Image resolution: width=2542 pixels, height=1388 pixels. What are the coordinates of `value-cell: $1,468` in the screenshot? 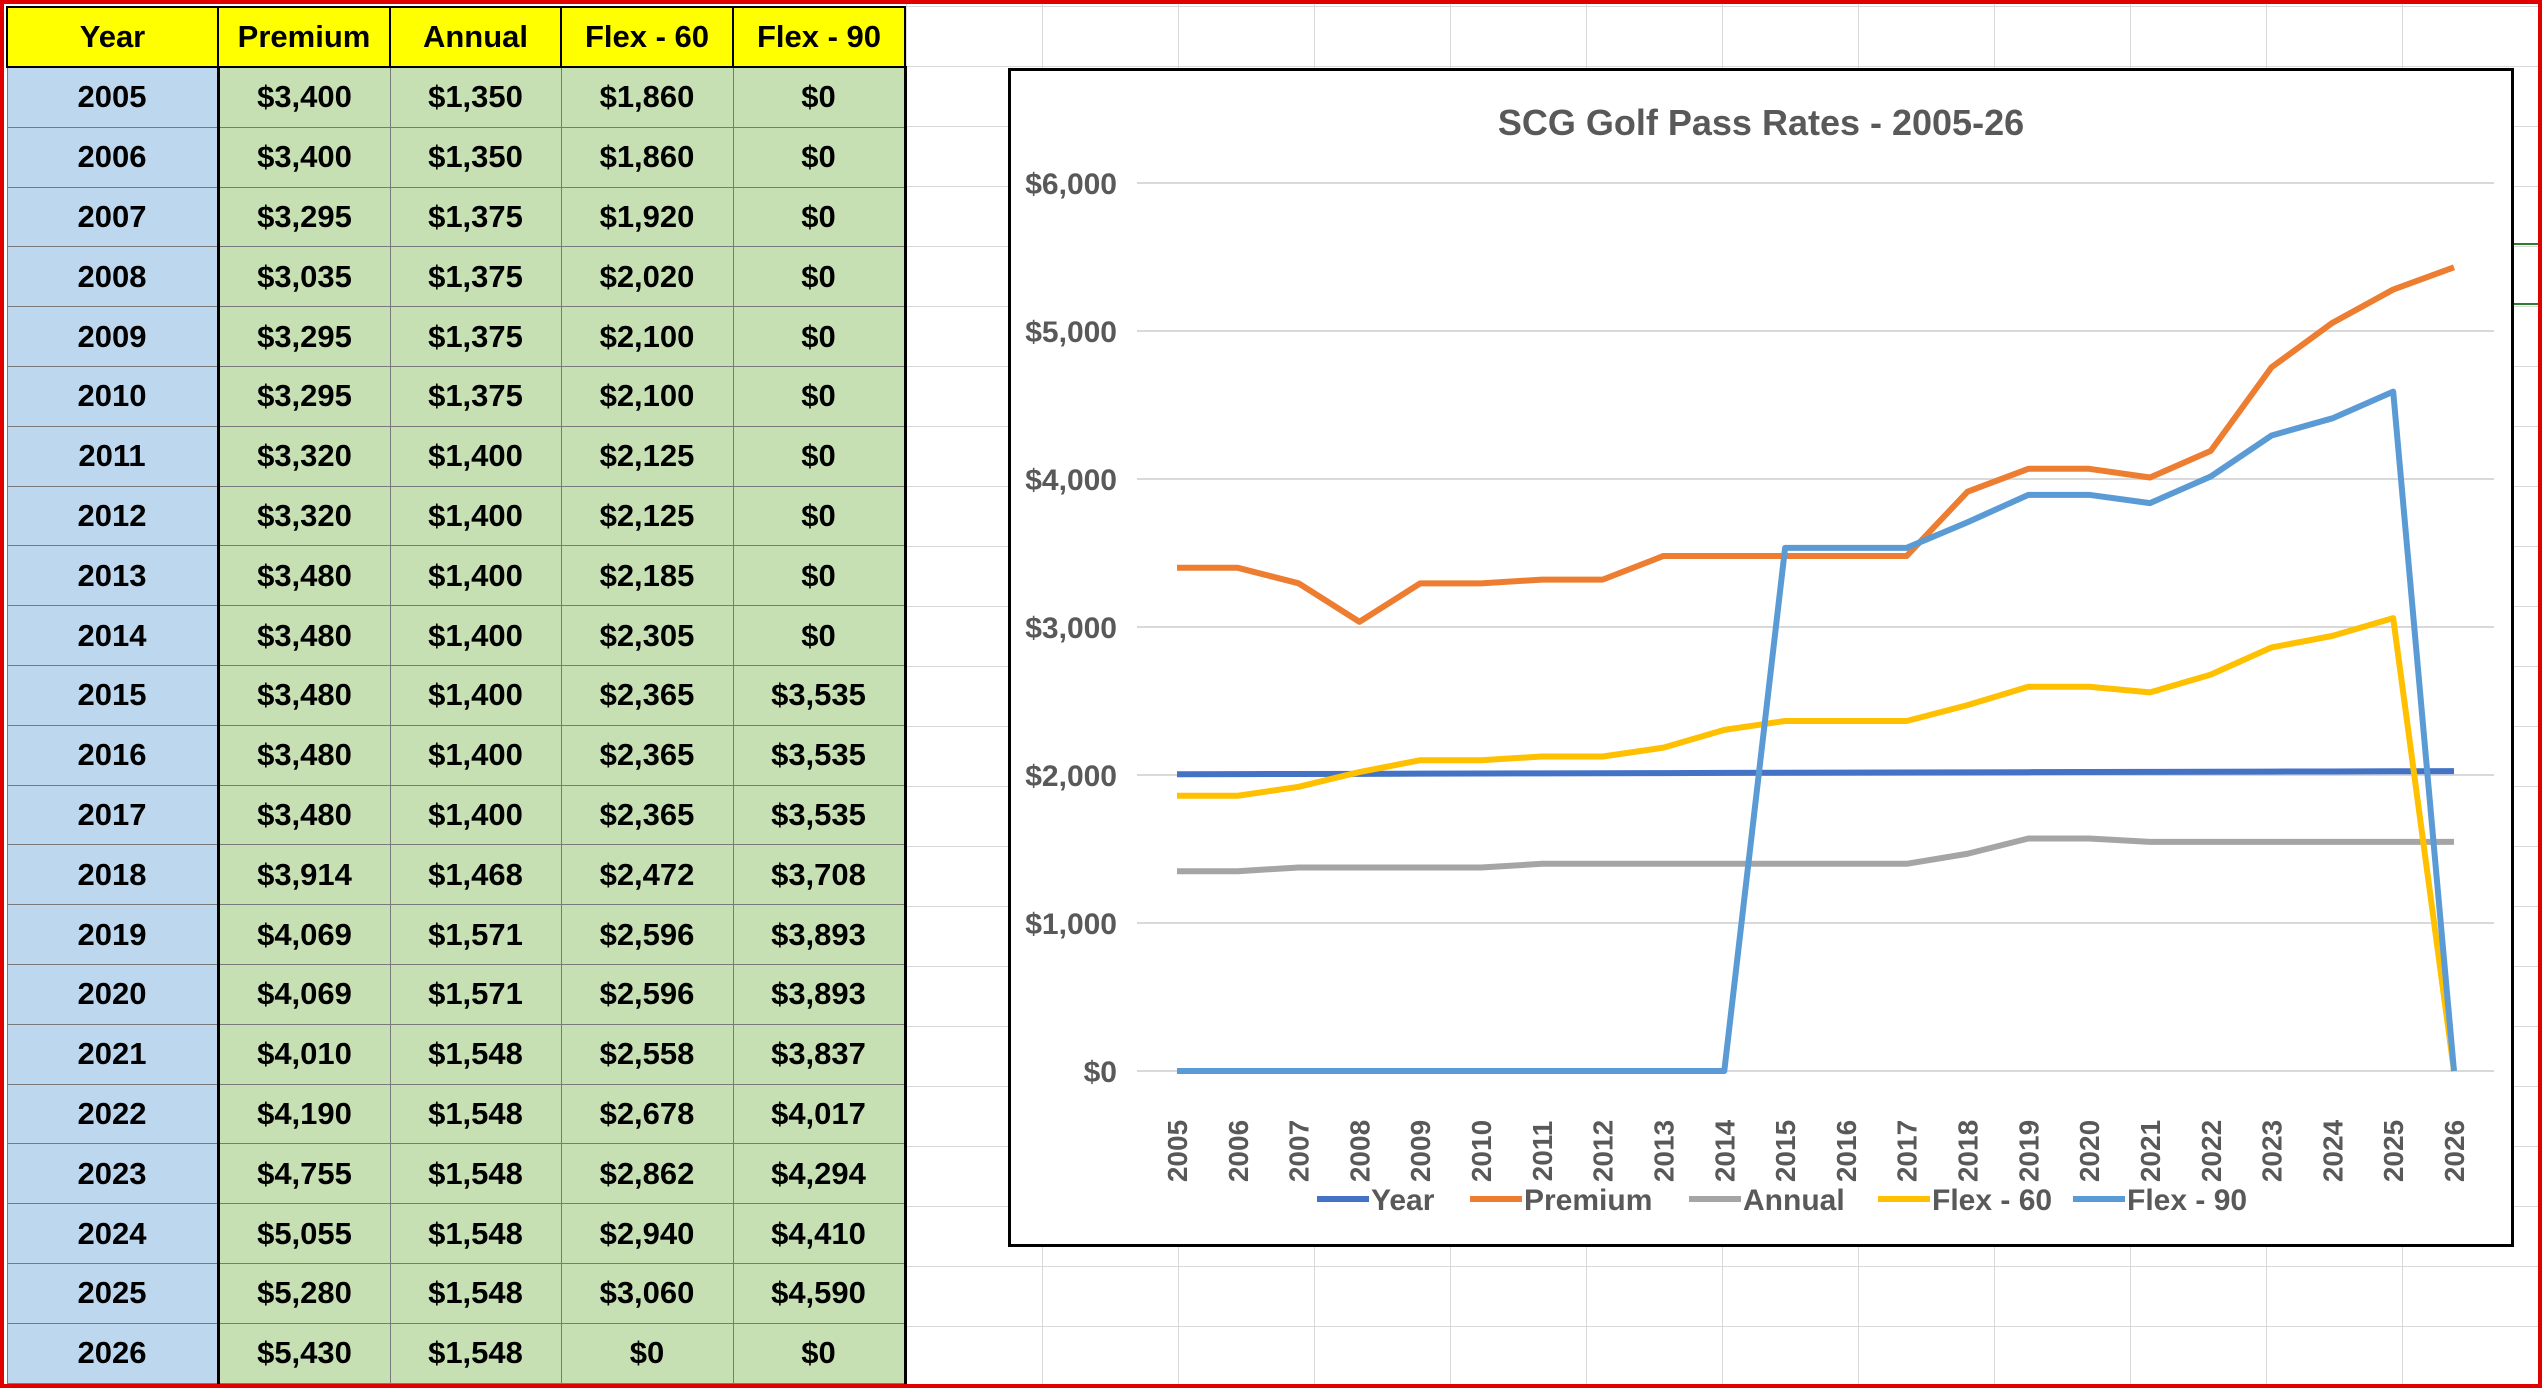 It's located at (475, 875).